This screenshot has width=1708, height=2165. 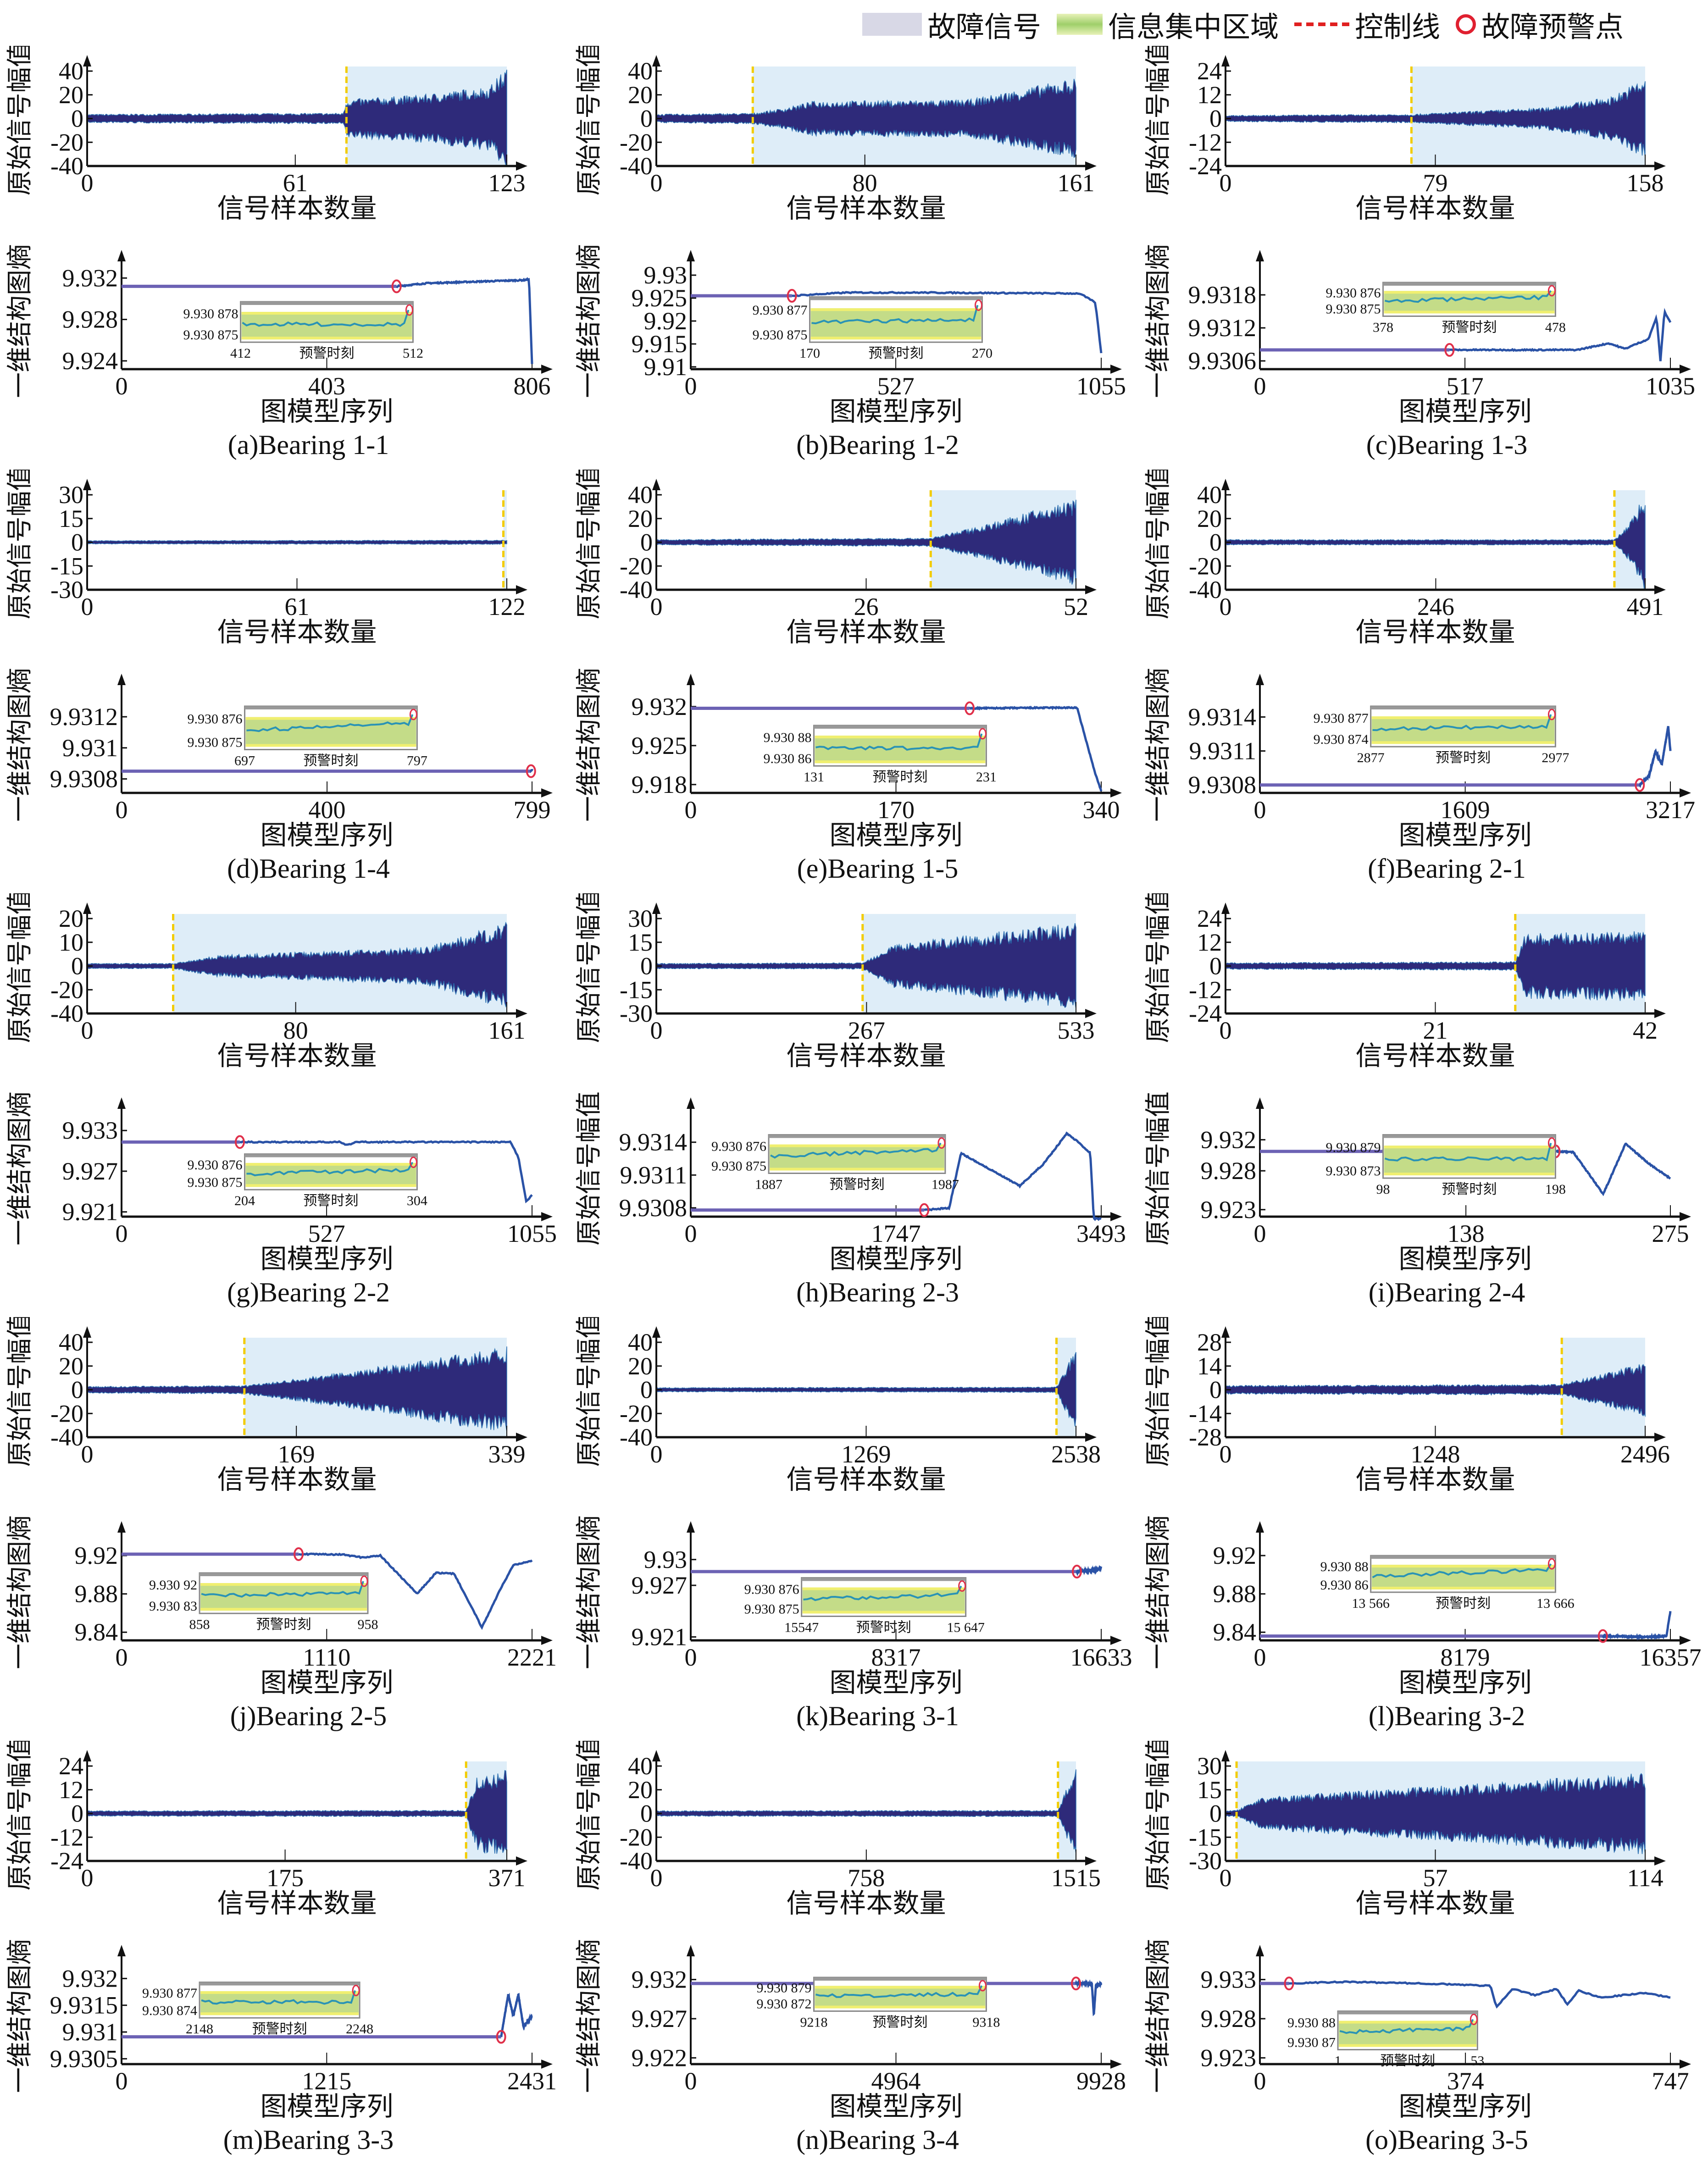 What do you see at coordinates (1209, 1790) in the screenshot?
I see `y-tick-label: 15` at bounding box center [1209, 1790].